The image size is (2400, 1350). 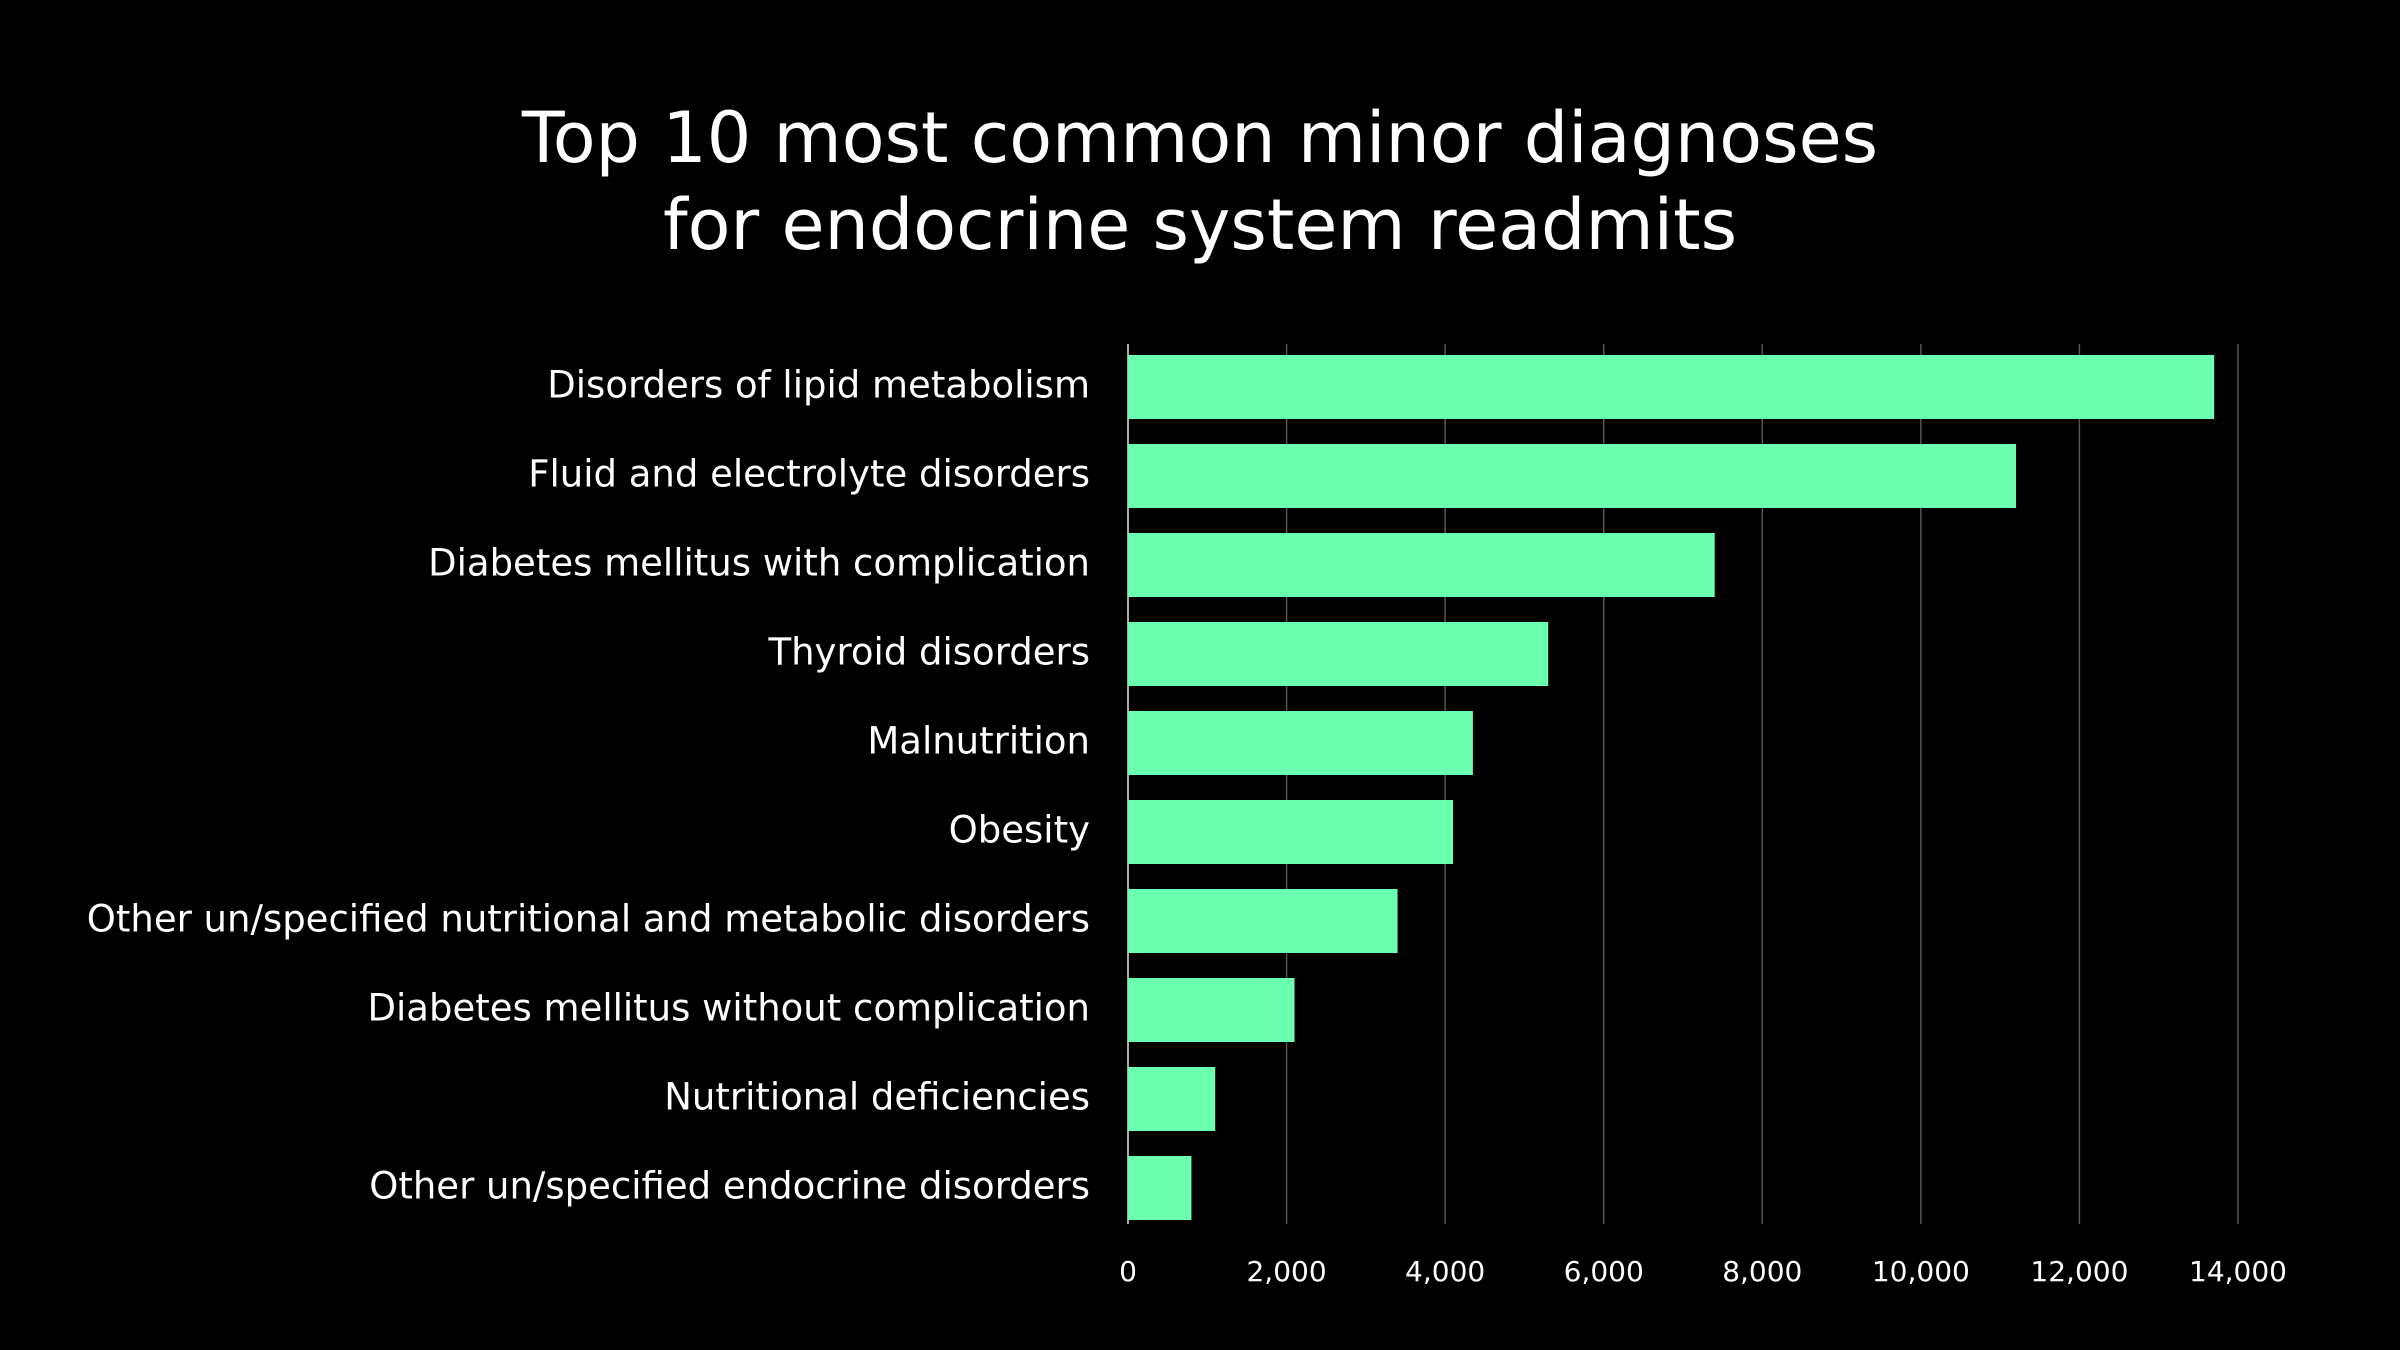 What do you see at coordinates (1286, 1271) in the screenshot?
I see `x-tick-label: 2,000` at bounding box center [1286, 1271].